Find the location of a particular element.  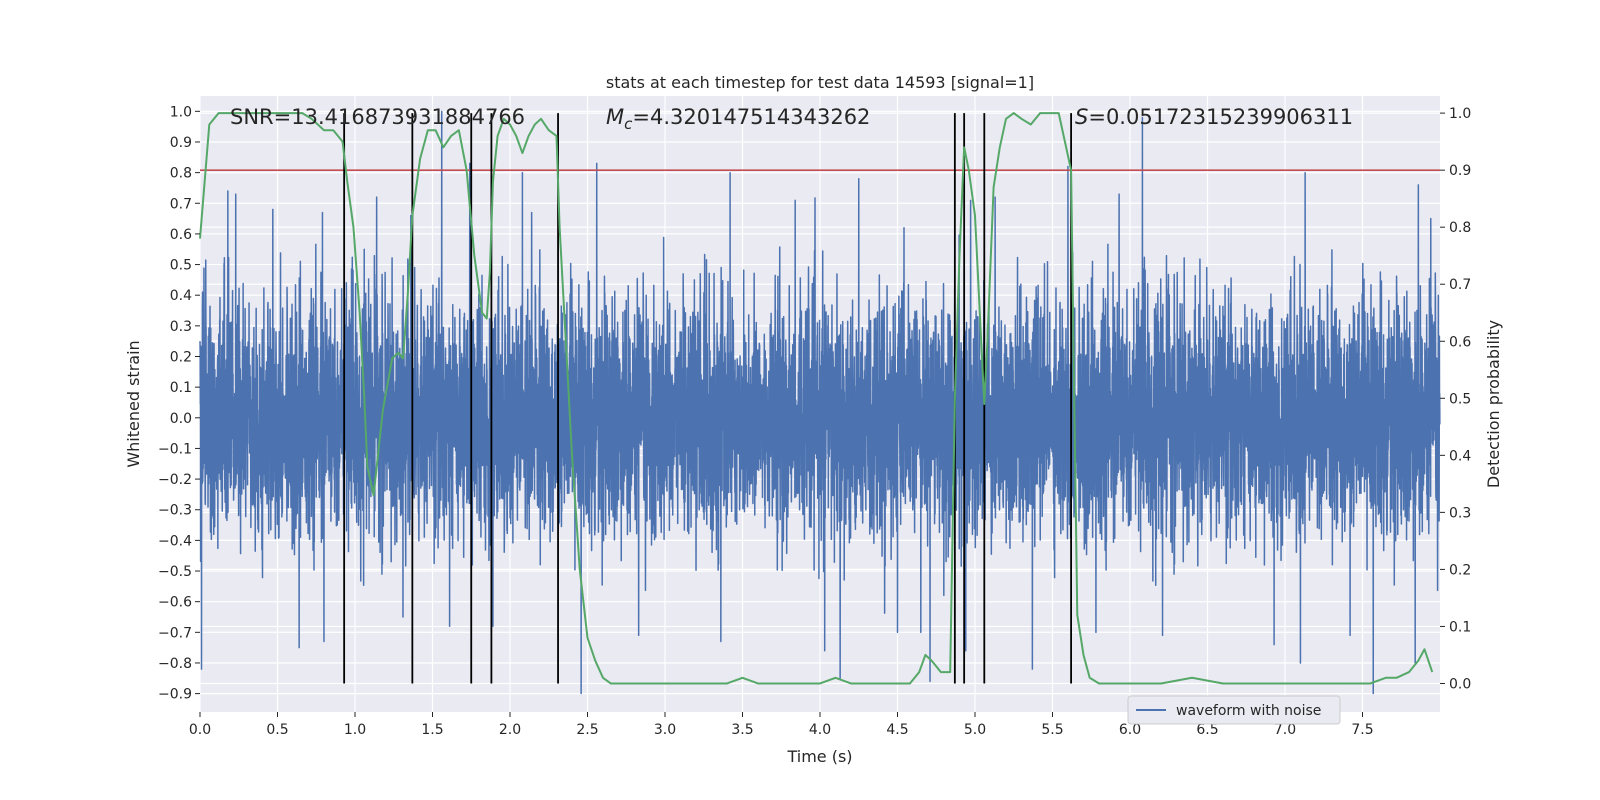

chirp-mass-value: =4.320147514343262 is located at coordinates (751, 117).